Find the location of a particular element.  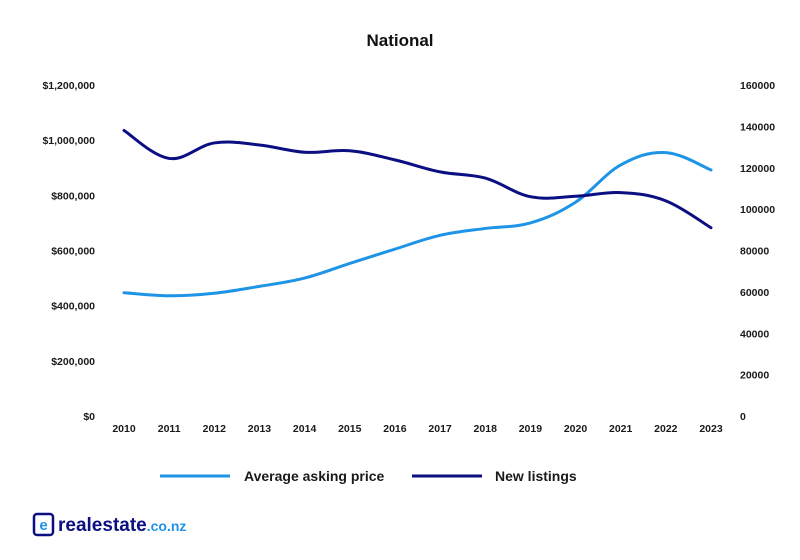

x-tick-label: 2020 is located at coordinates (576, 429).